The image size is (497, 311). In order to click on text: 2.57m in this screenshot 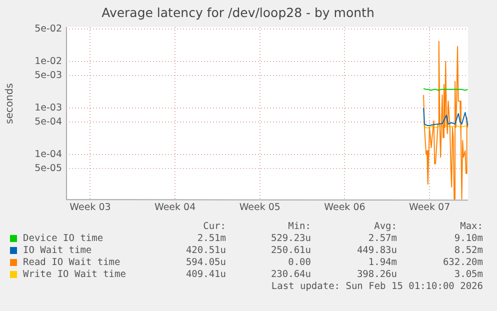, I will do `click(382, 239)`.